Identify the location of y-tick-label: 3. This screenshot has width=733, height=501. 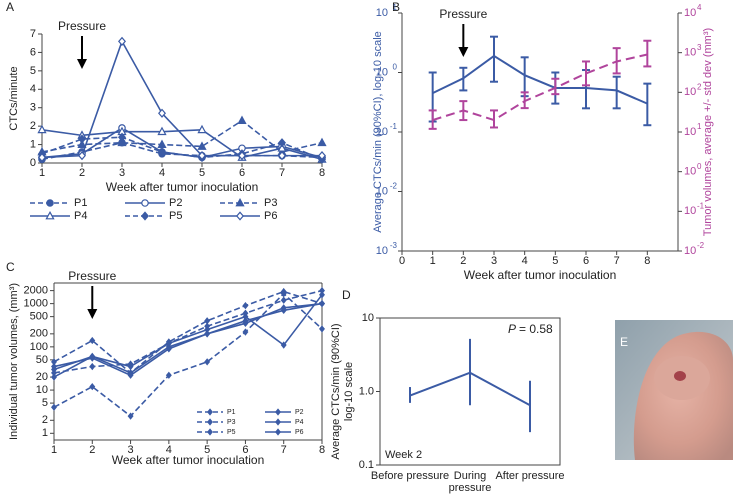
(33, 108).